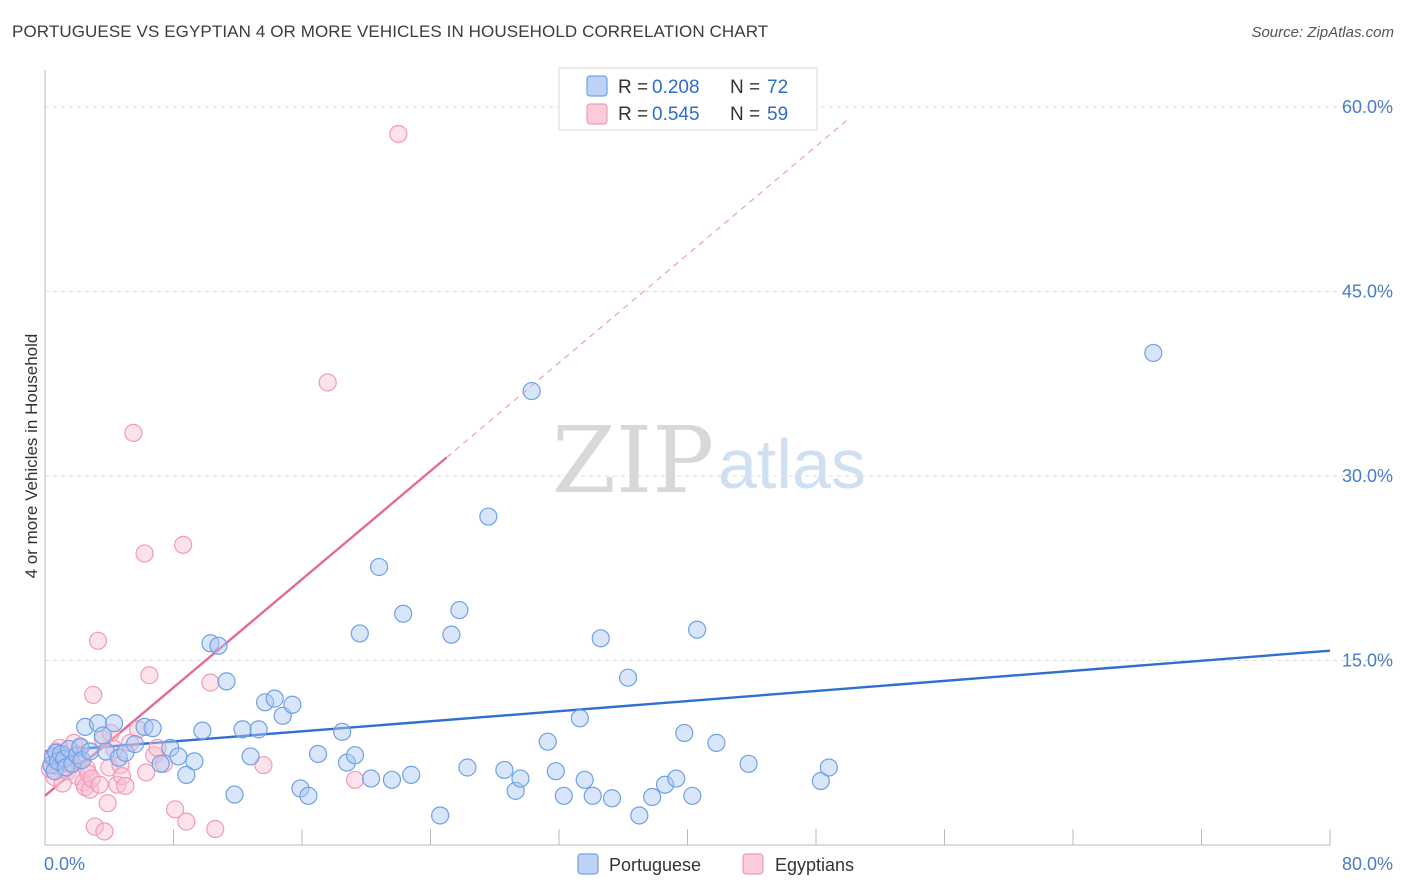 The height and width of the screenshot is (892, 1406). I want to click on bottom-legend: Portuguese Egyptians, so click(715, 864).